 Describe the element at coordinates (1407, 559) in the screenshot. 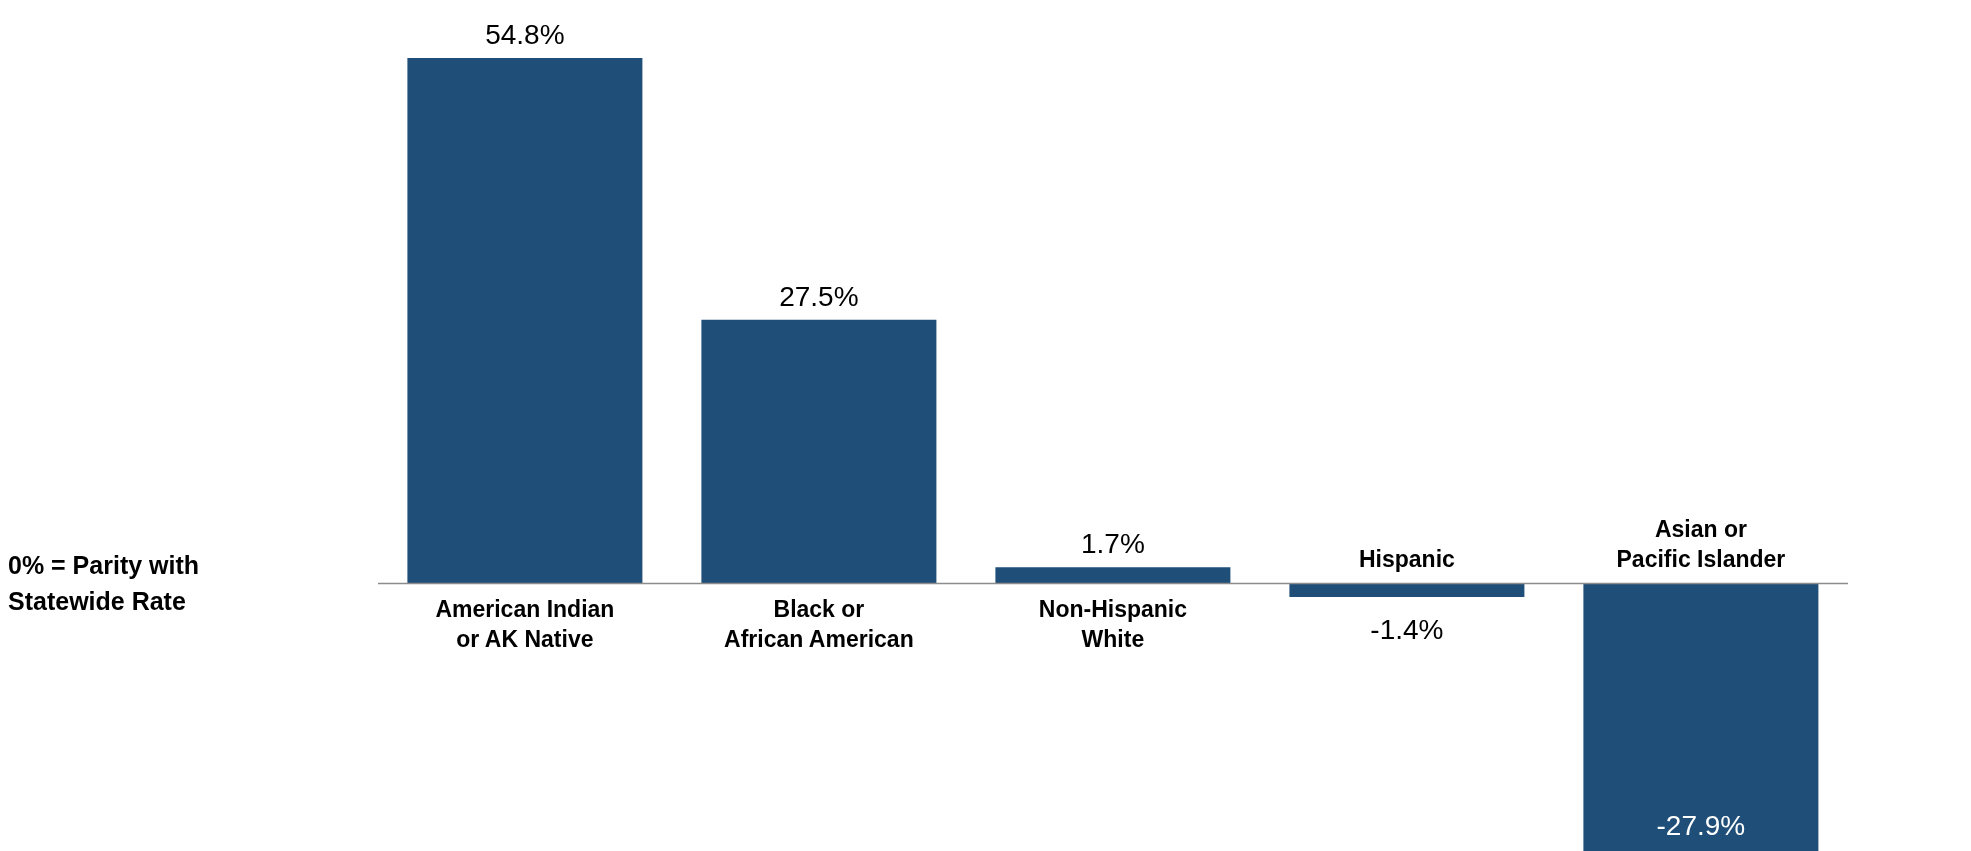

I see `x-tick-label: Hispanic` at that location.